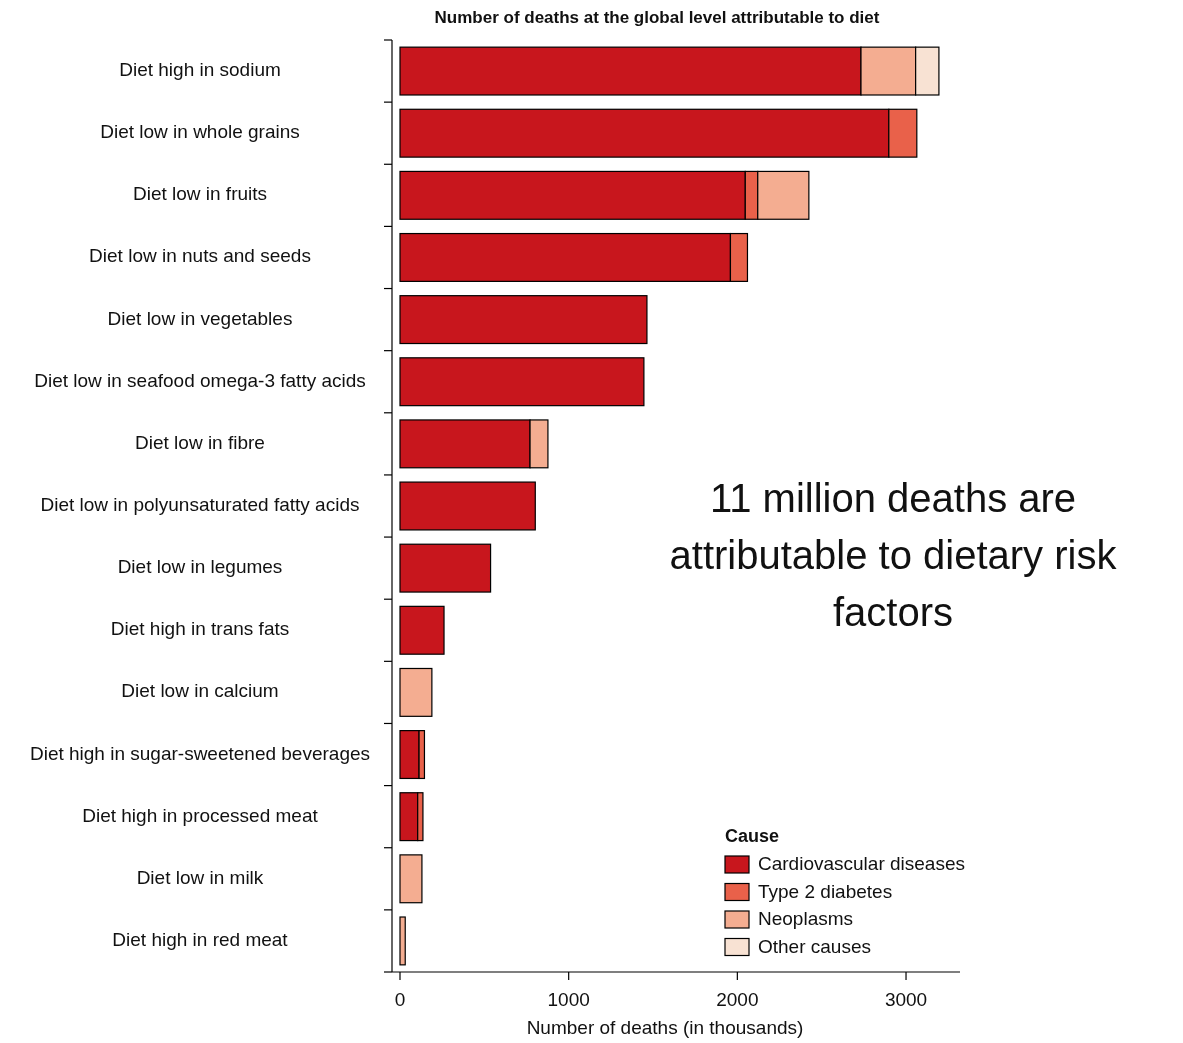 The width and height of the screenshot is (1183, 1043). I want to click on y-tick-label: Diet low in calcium, so click(200, 691).